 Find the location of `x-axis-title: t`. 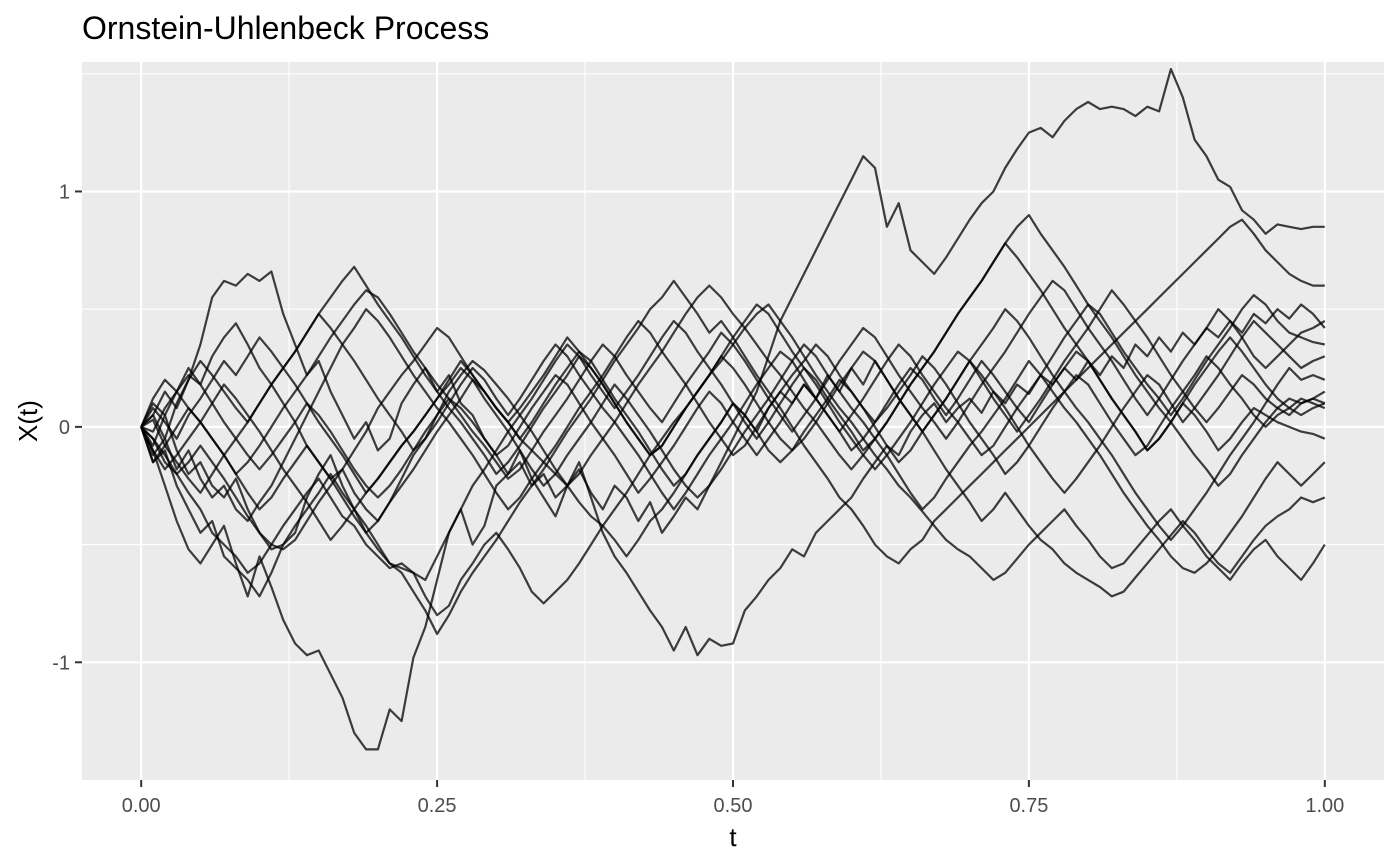

x-axis-title: t is located at coordinates (733, 837).